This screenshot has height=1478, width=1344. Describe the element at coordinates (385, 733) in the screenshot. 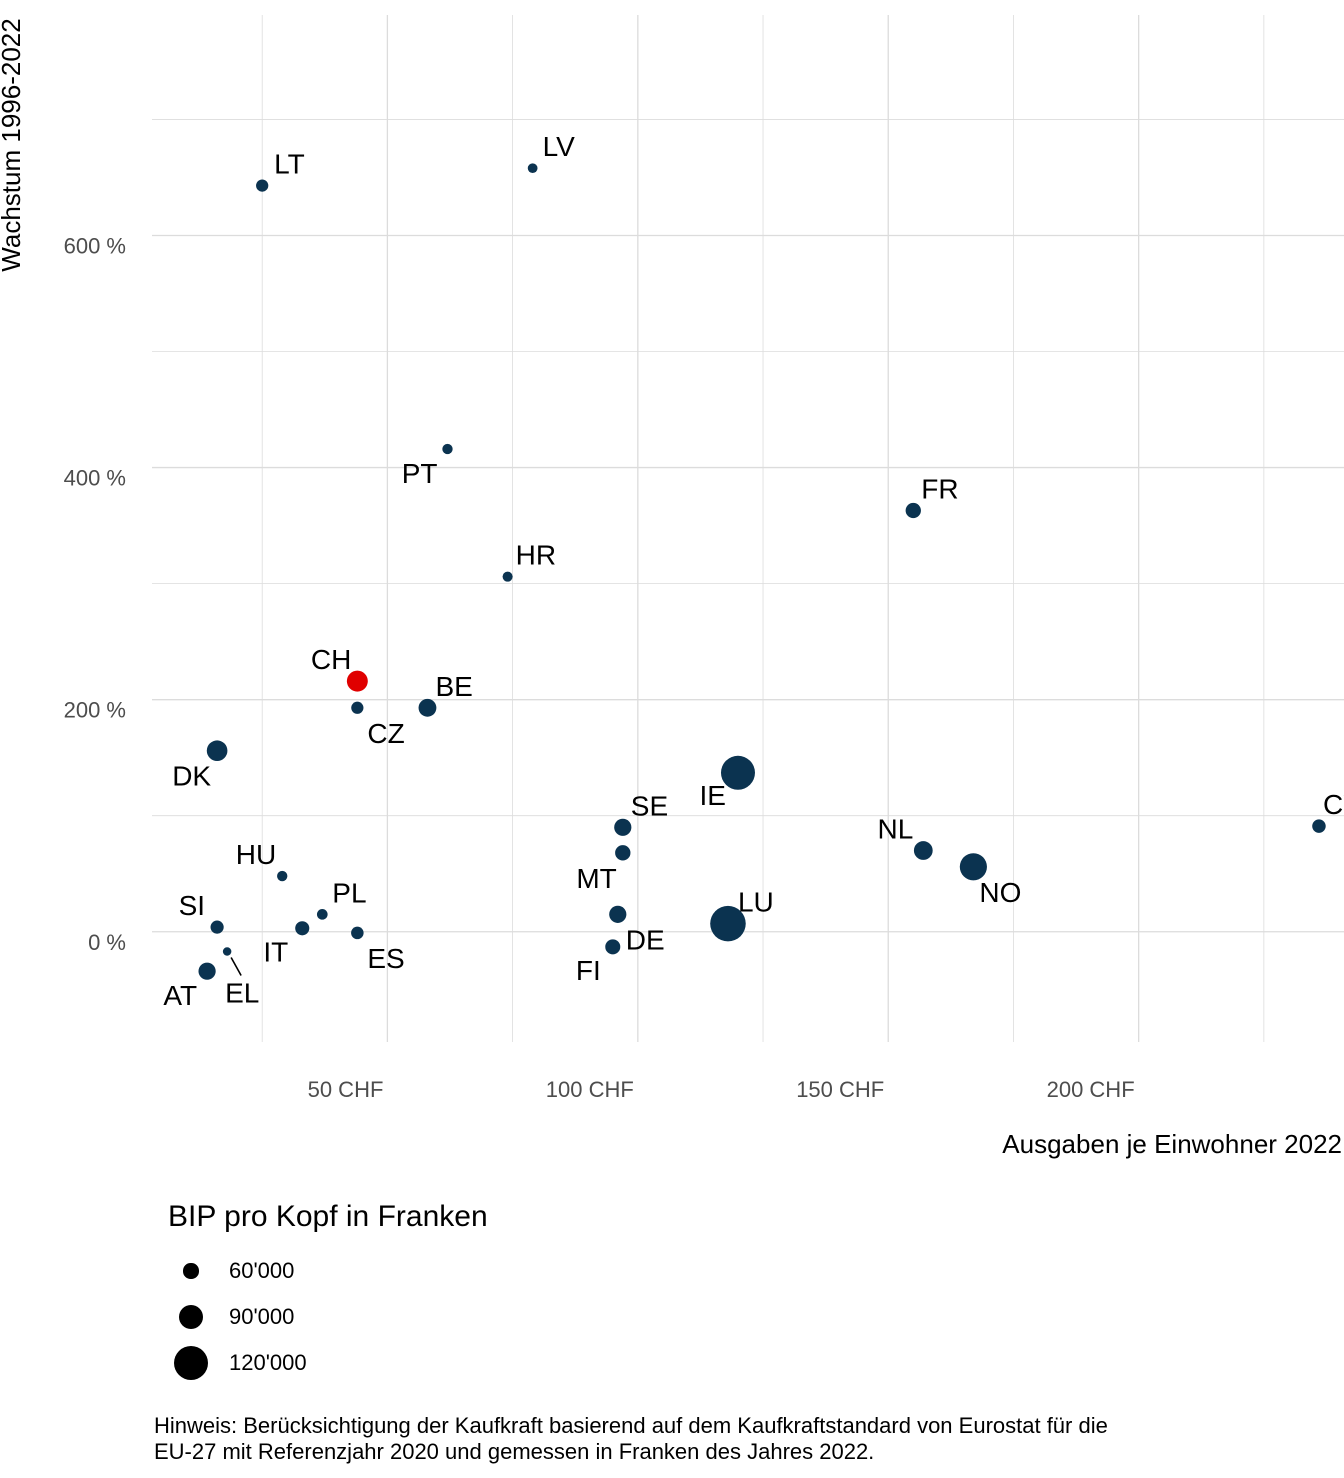

I see `point-label-cz: CZ` at that location.